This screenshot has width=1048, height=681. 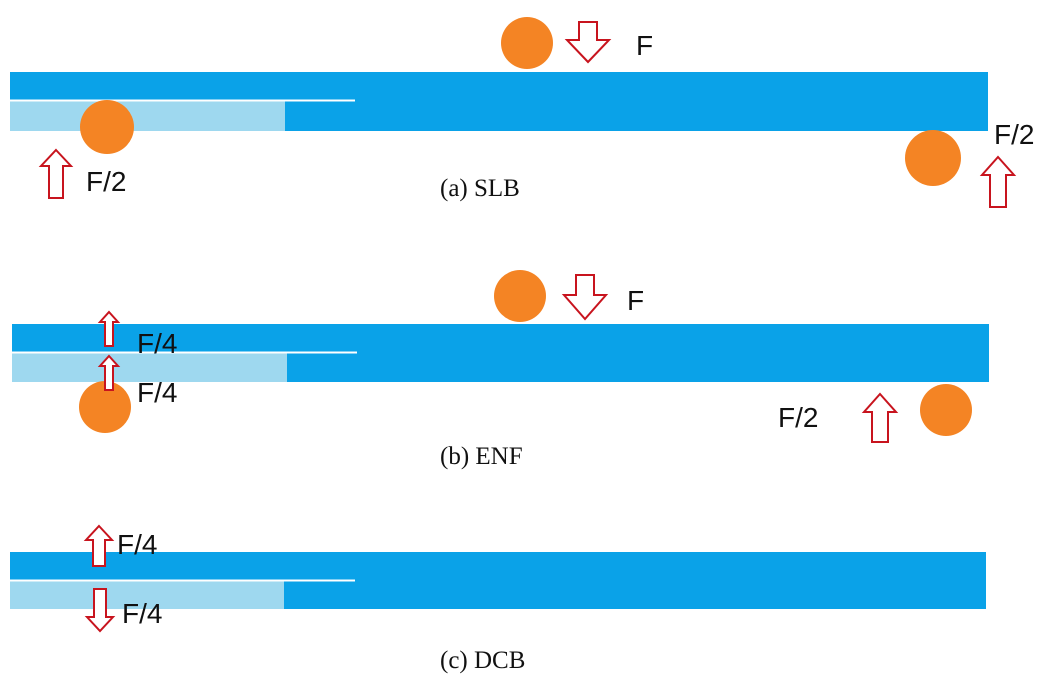 What do you see at coordinates (147, 116) in the screenshot?
I see `cracked-arm-slb` at bounding box center [147, 116].